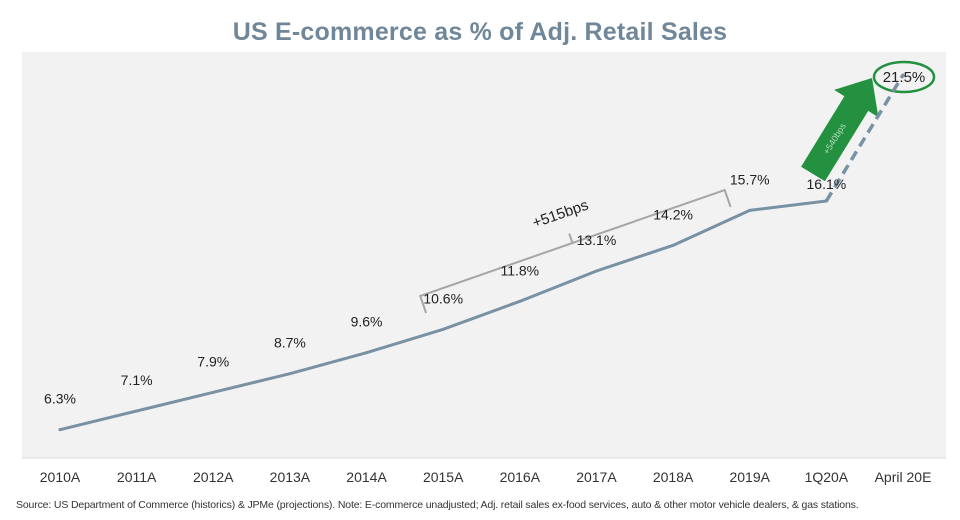  What do you see at coordinates (903, 477) in the screenshot?
I see `x-tick-label: April 20E` at bounding box center [903, 477].